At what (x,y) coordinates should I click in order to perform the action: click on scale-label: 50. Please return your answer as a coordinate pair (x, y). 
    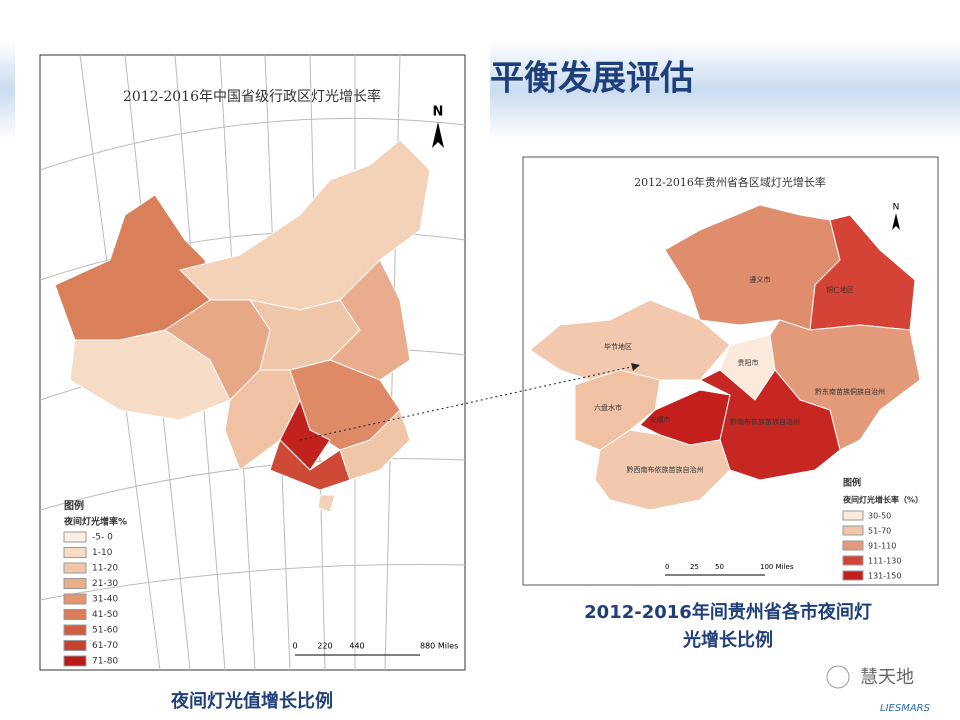
    Looking at the image, I should click on (719, 567).